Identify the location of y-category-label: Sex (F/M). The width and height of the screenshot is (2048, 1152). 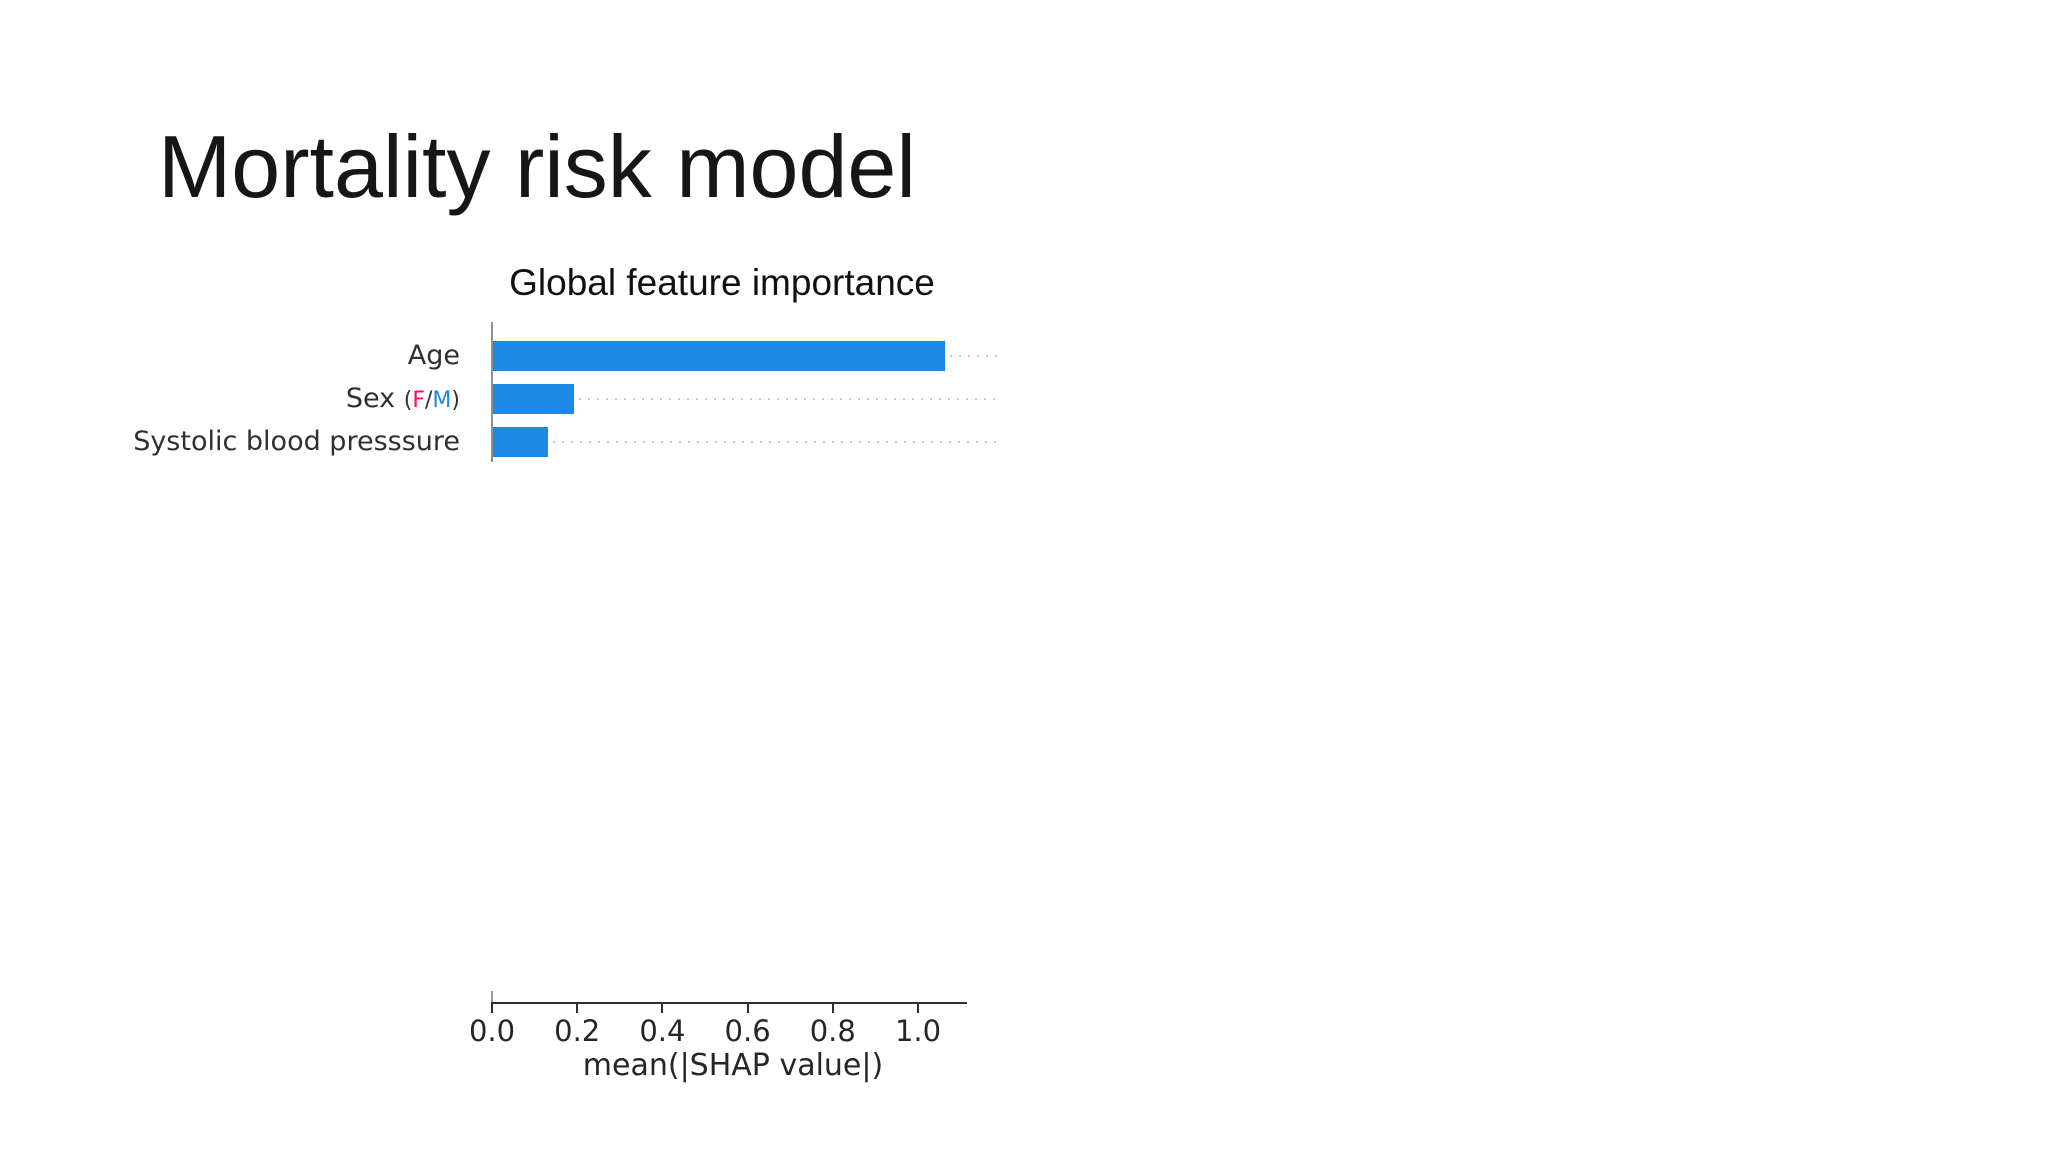
(260, 400).